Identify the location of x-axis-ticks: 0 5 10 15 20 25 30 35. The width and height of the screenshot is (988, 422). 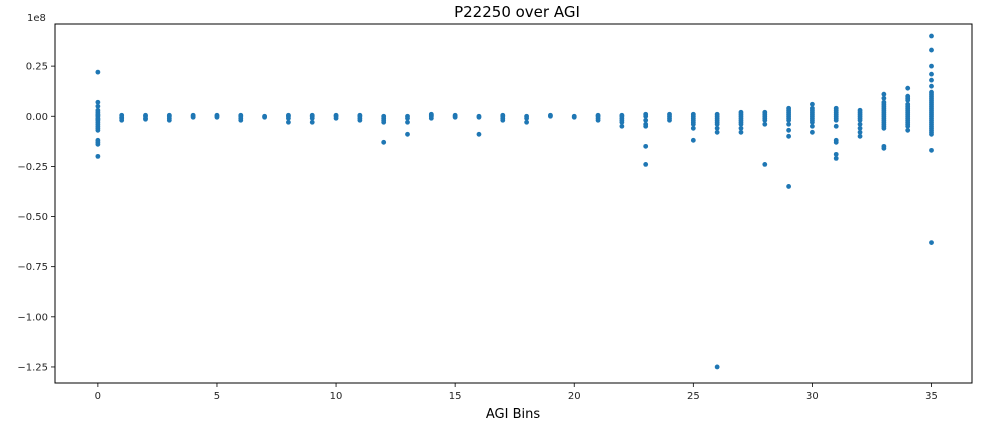
(516, 392).